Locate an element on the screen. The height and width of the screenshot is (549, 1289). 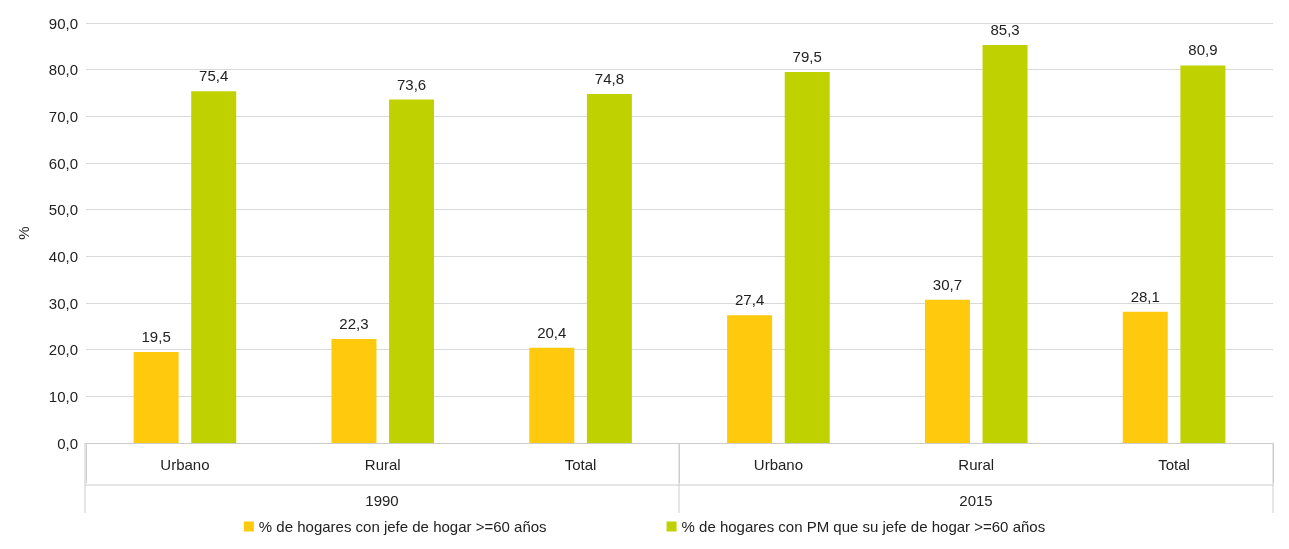
data-label: 75,4 is located at coordinates (214, 76).